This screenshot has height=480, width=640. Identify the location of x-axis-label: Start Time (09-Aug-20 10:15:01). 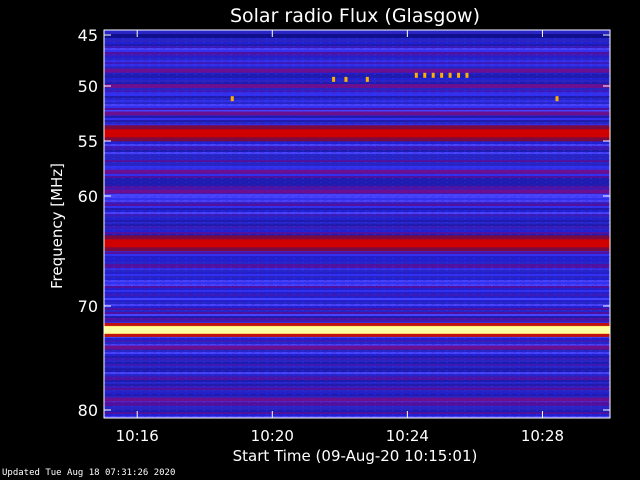
(355, 456).